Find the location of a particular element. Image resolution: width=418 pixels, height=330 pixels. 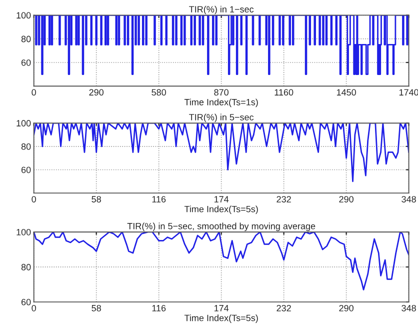

x-axis-title: Time Index(Ts=1s) is located at coordinates (221, 103).